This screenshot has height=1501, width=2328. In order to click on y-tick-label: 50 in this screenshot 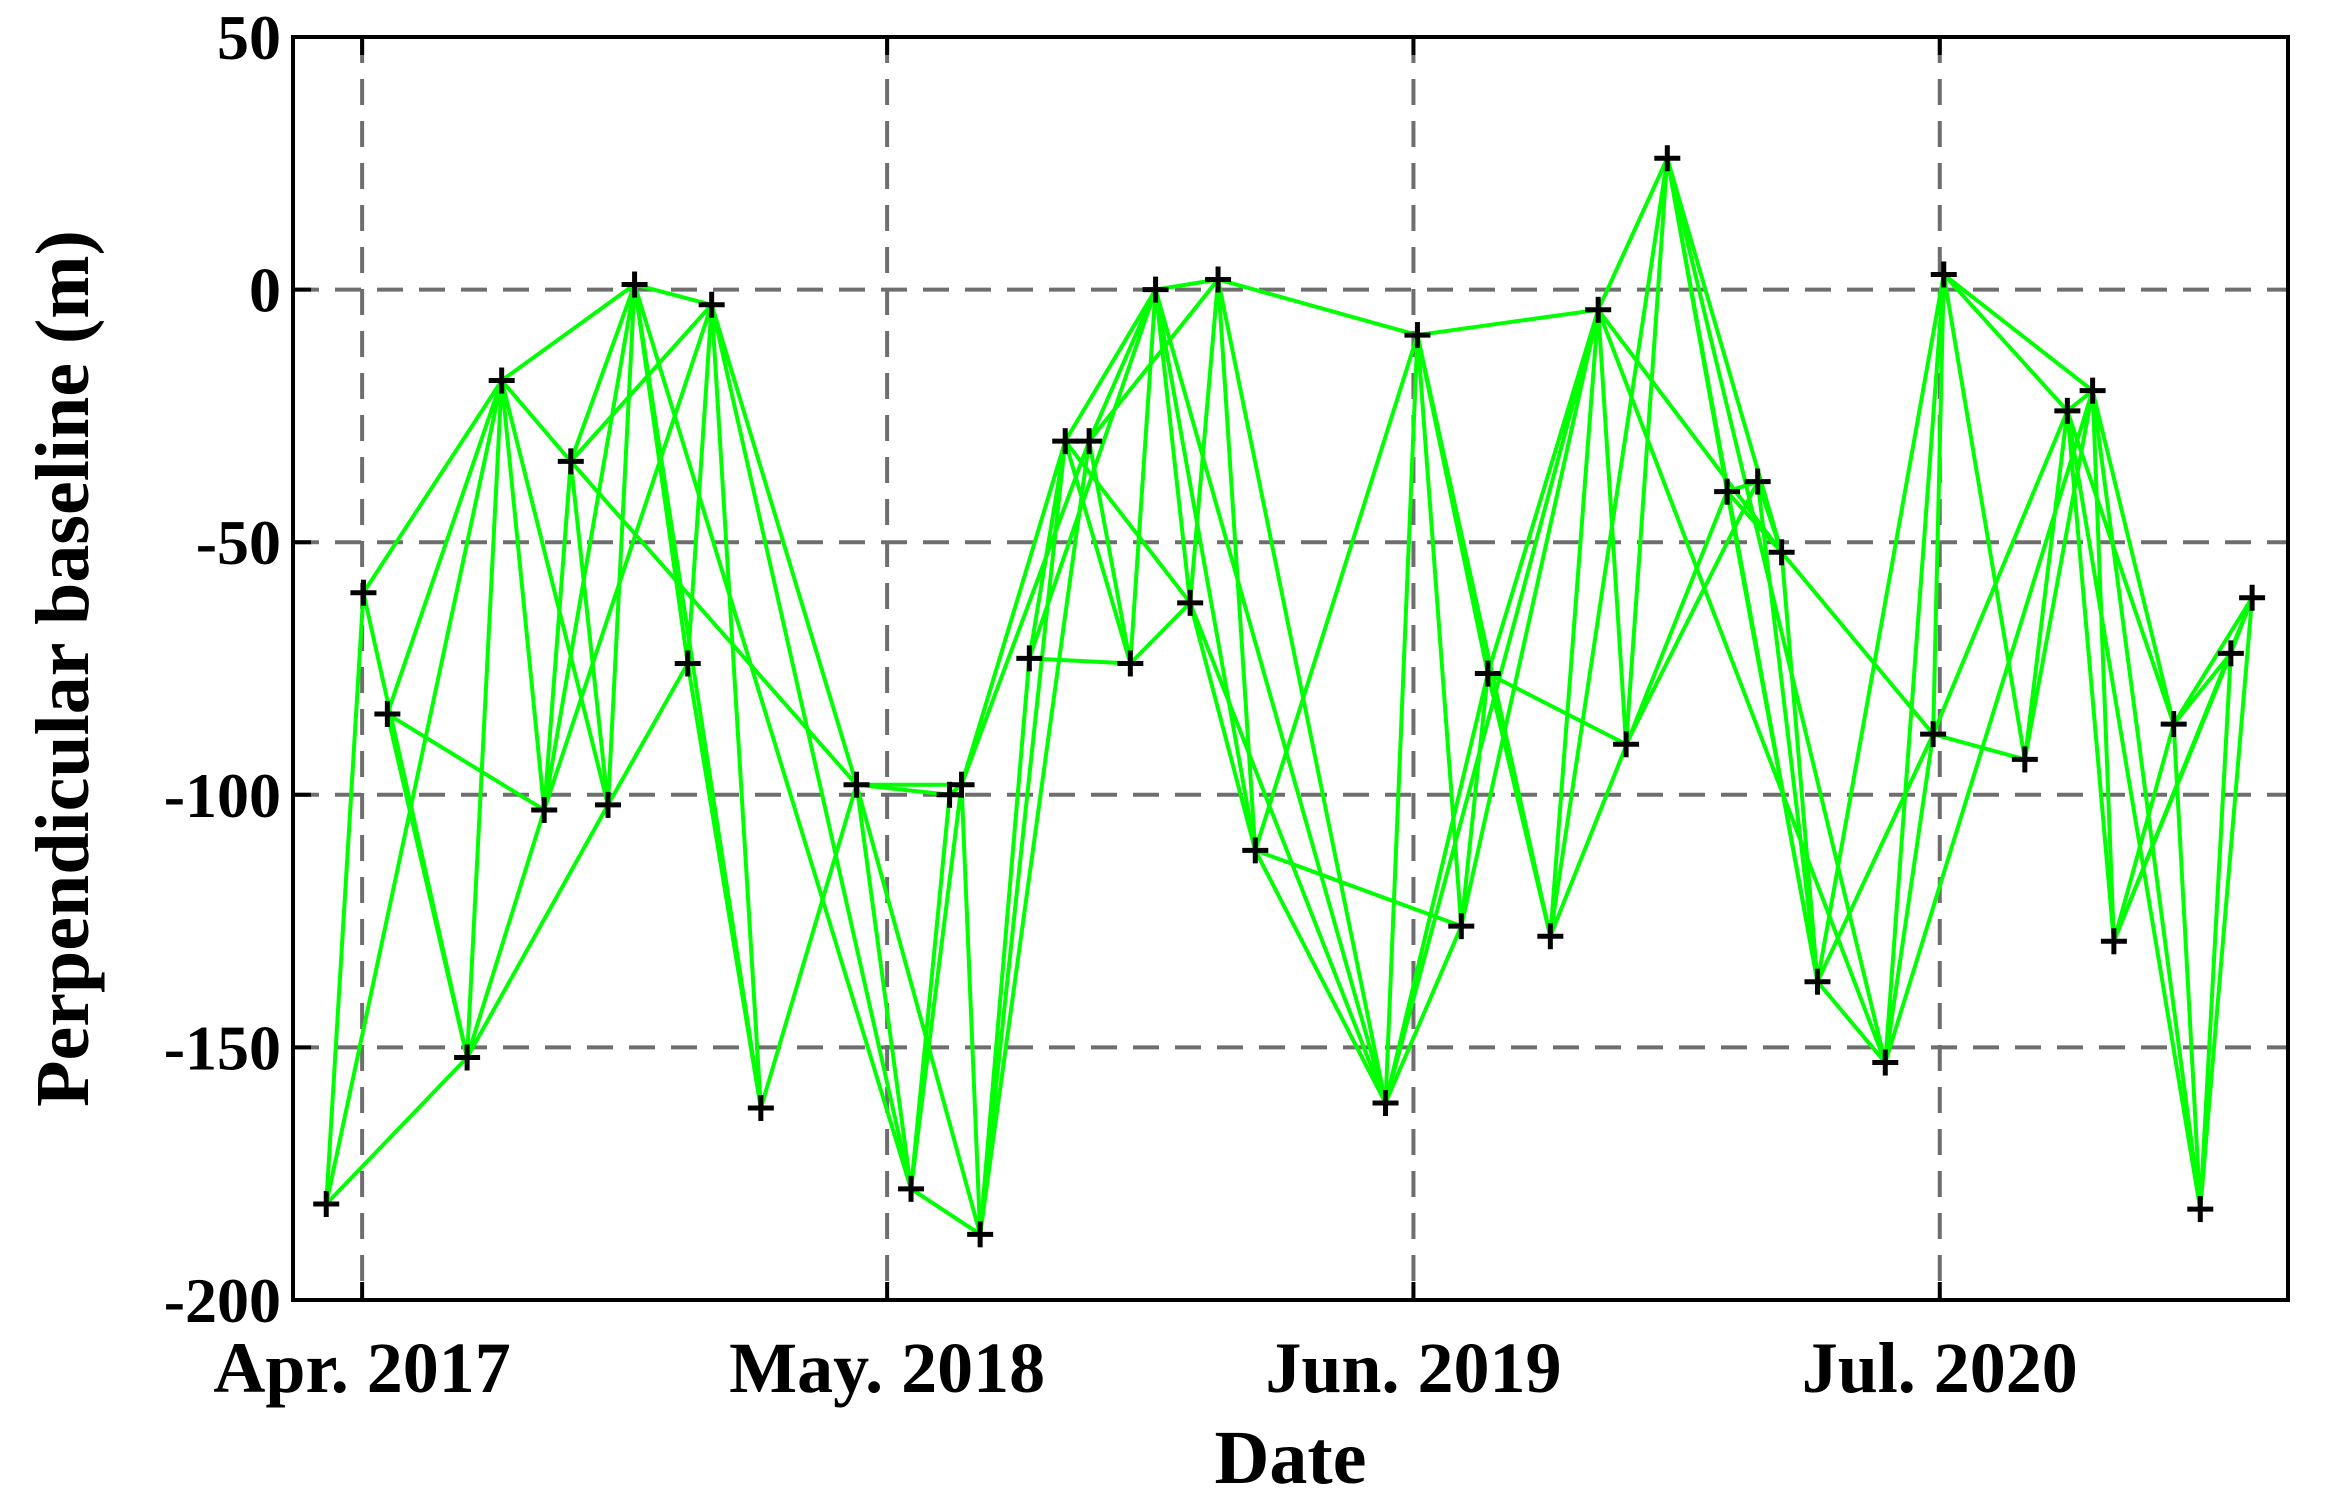, I will do `click(249, 37)`.